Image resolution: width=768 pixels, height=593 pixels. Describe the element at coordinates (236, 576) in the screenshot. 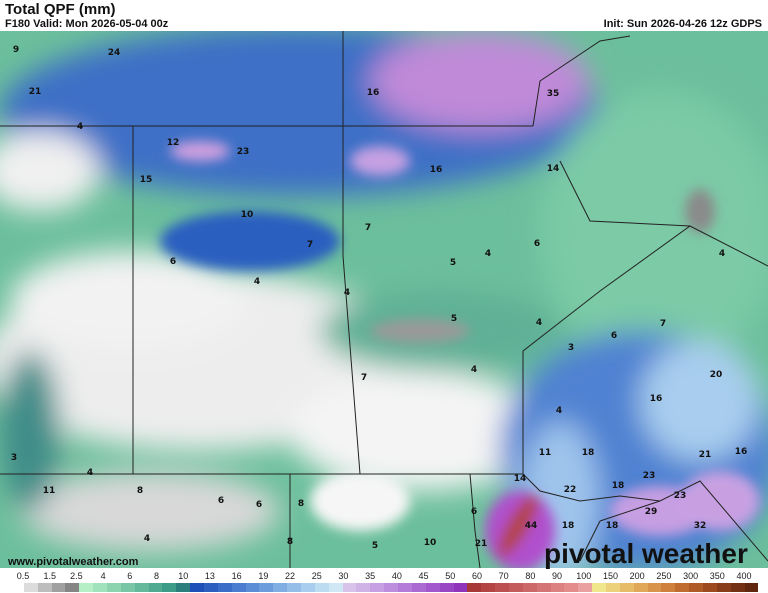

I see `colorbar-label: 16` at that location.